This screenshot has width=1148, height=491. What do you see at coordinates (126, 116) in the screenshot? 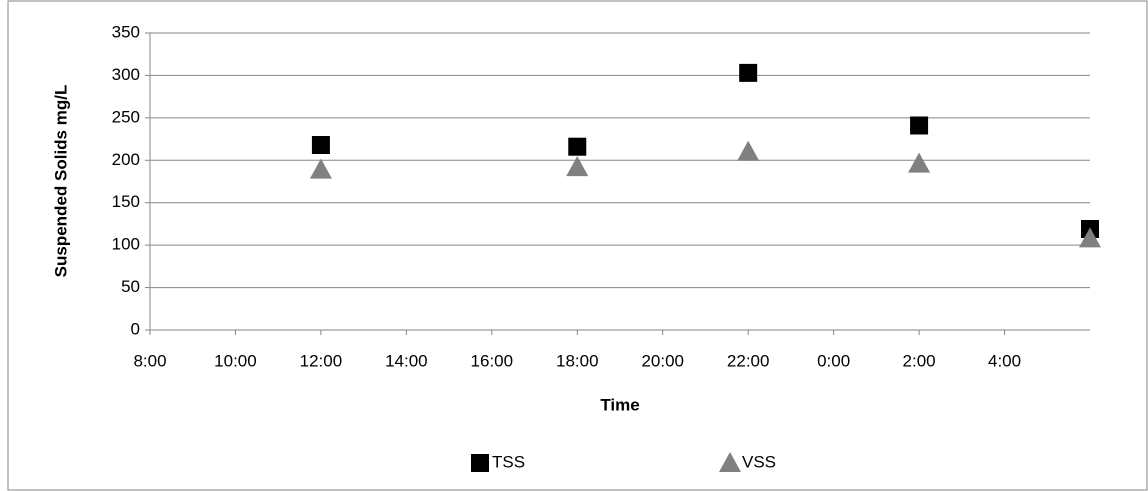
I see `y-tick-label: 250` at bounding box center [126, 116].